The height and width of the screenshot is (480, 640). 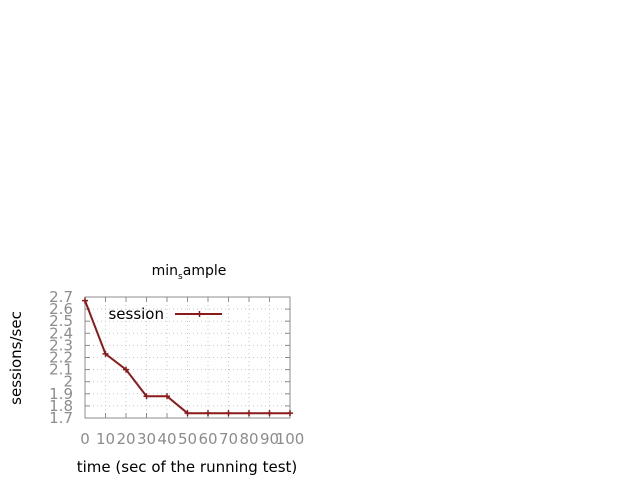 I want to click on x-tick-label: 0, so click(x=85, y=439).